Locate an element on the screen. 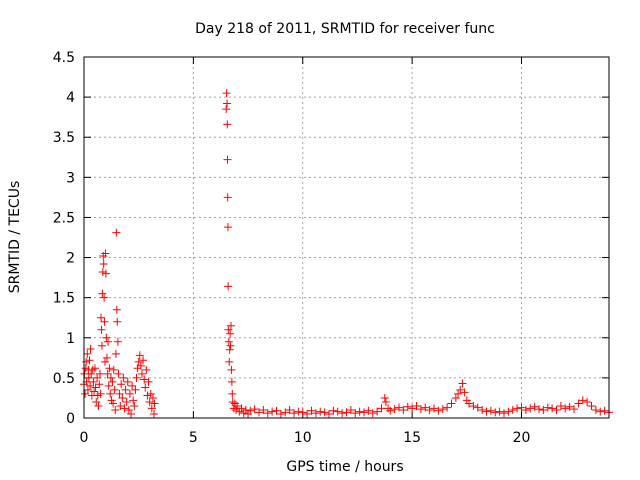 Image resolution: width=640 pixels, height=480 pixels. x-tick-label: 0 is located at coordinates (84, 438).